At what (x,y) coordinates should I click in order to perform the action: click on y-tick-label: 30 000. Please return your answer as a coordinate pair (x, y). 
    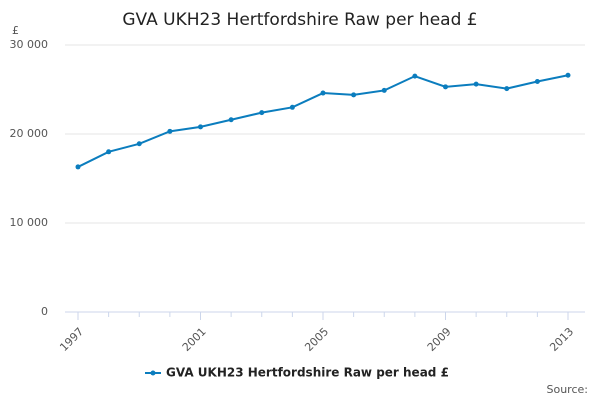
    Looking at the image, I should click on (29, 44).